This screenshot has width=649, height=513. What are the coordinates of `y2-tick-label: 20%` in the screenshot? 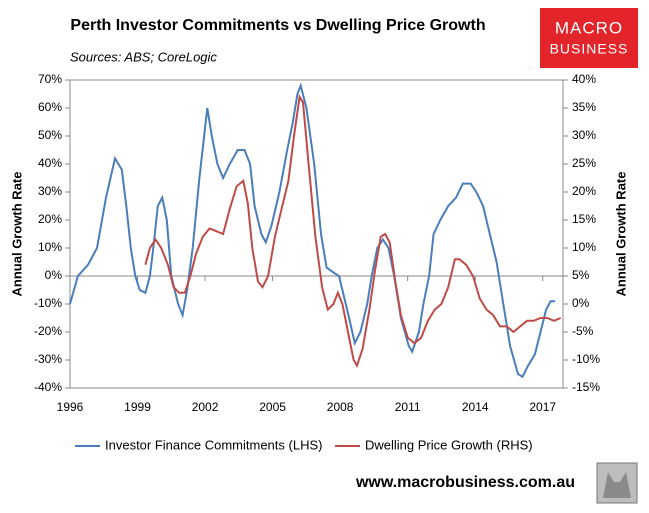 It's located at (584, 191).